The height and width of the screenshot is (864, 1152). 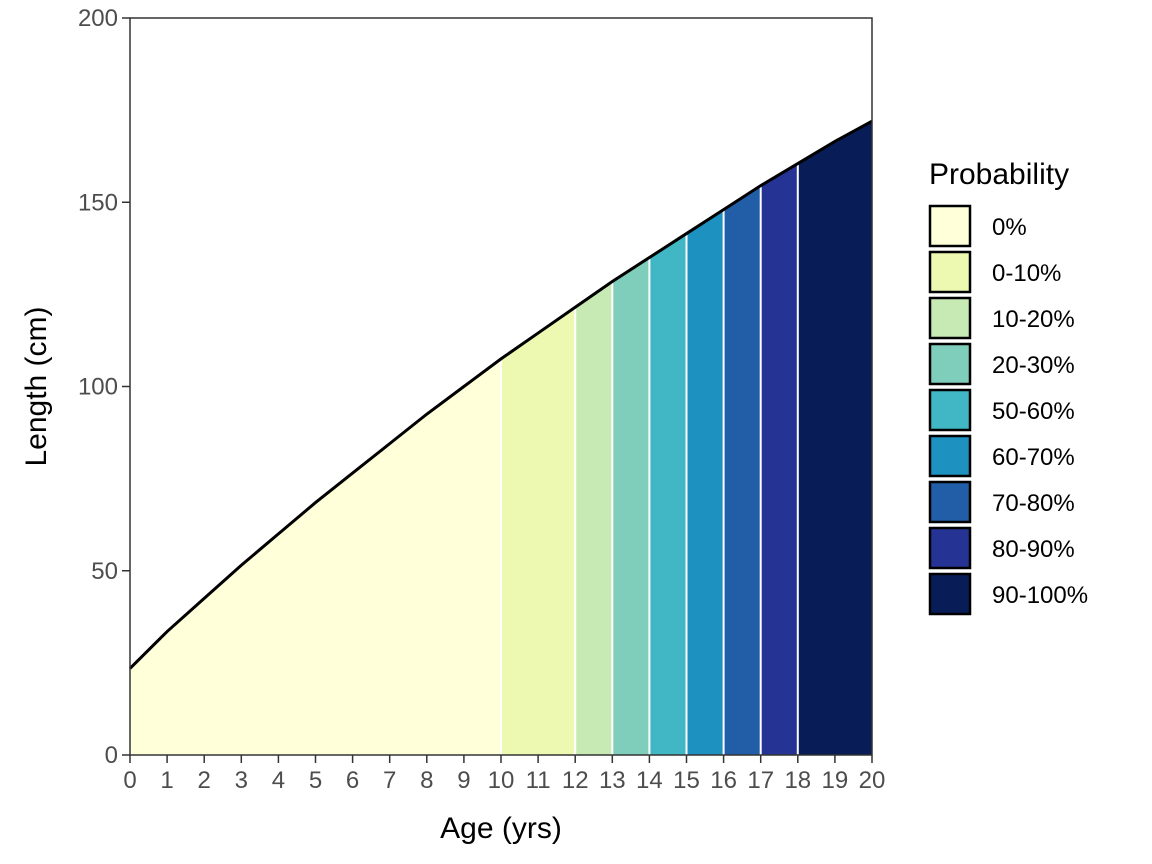 I want to click on legend-label: 50-60%, so click(x=1033, y=411).